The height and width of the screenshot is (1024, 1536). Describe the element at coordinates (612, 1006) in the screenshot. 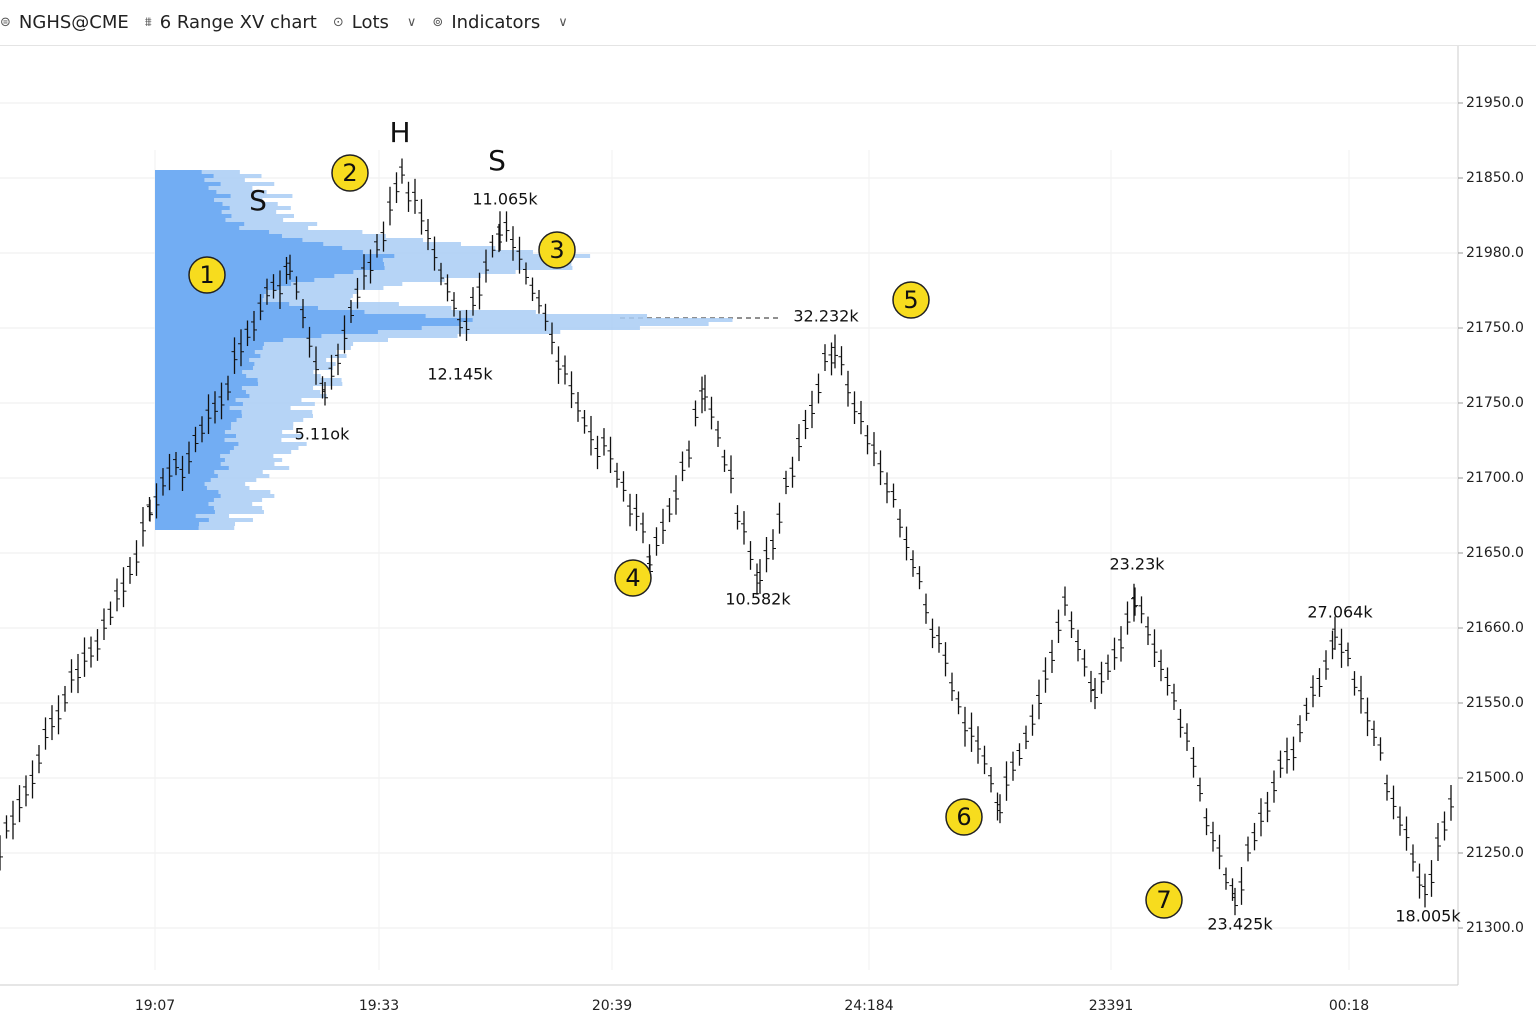

I see `x-tick-label: 20:39` at that location.